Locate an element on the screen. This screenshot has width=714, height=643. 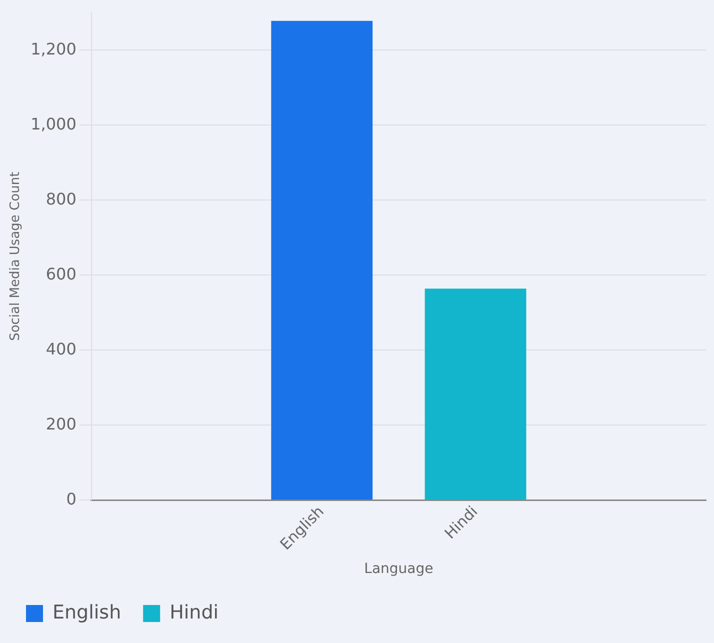
y-tick-label: 1,200 is located at coordinates (53, 48).